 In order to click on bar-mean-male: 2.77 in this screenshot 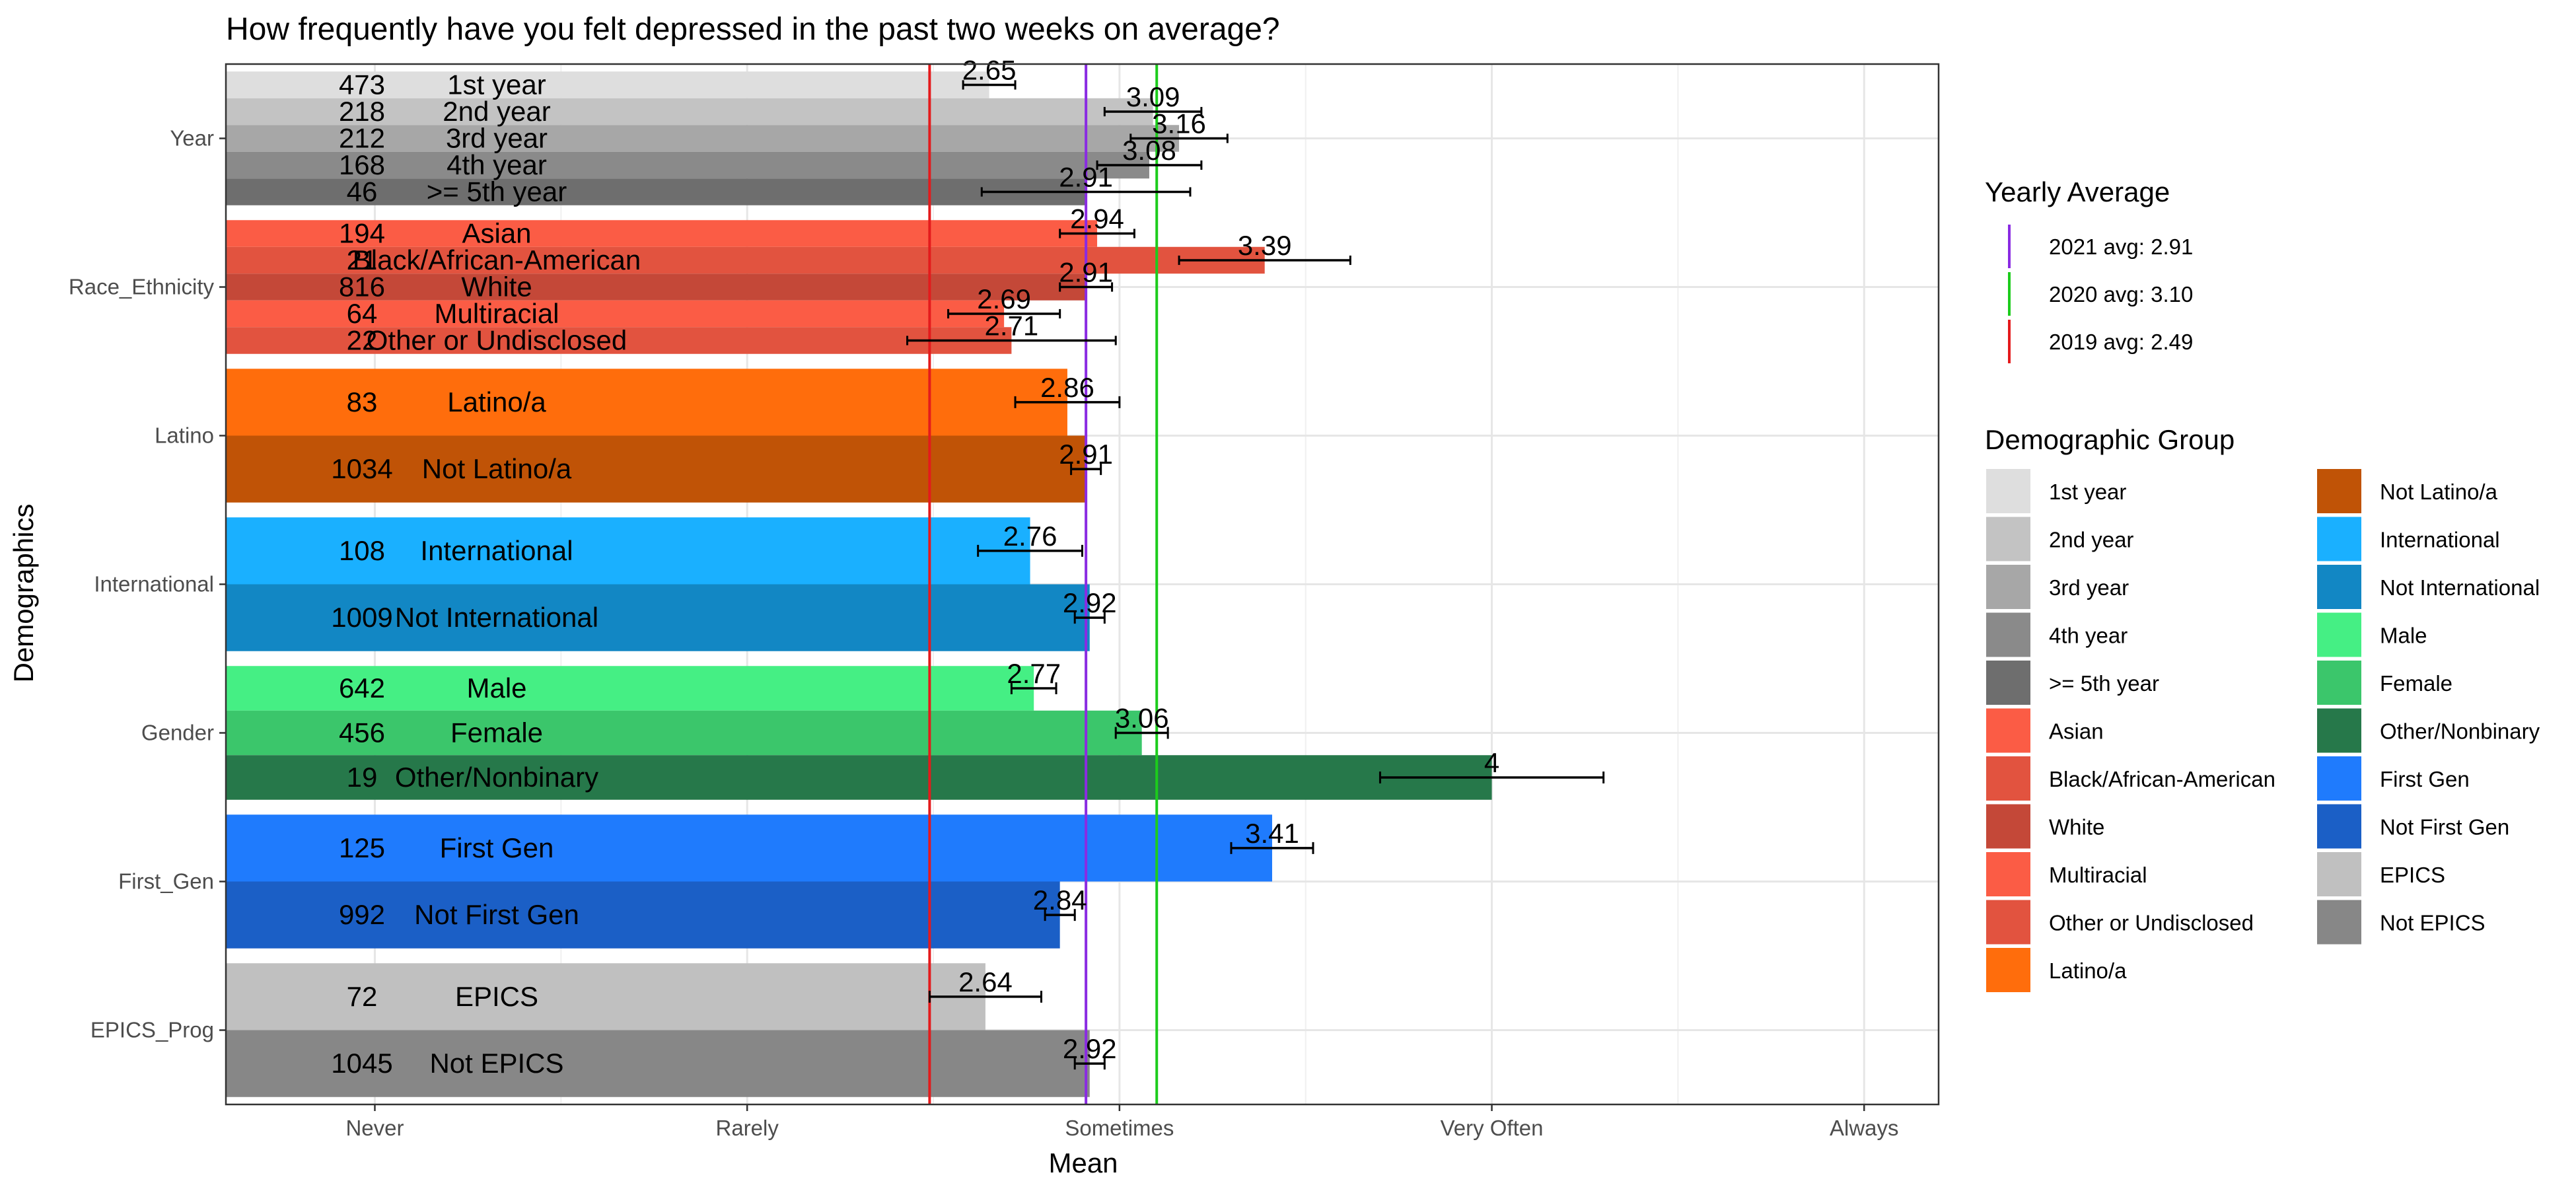, I will do `click(1034, 673)`.